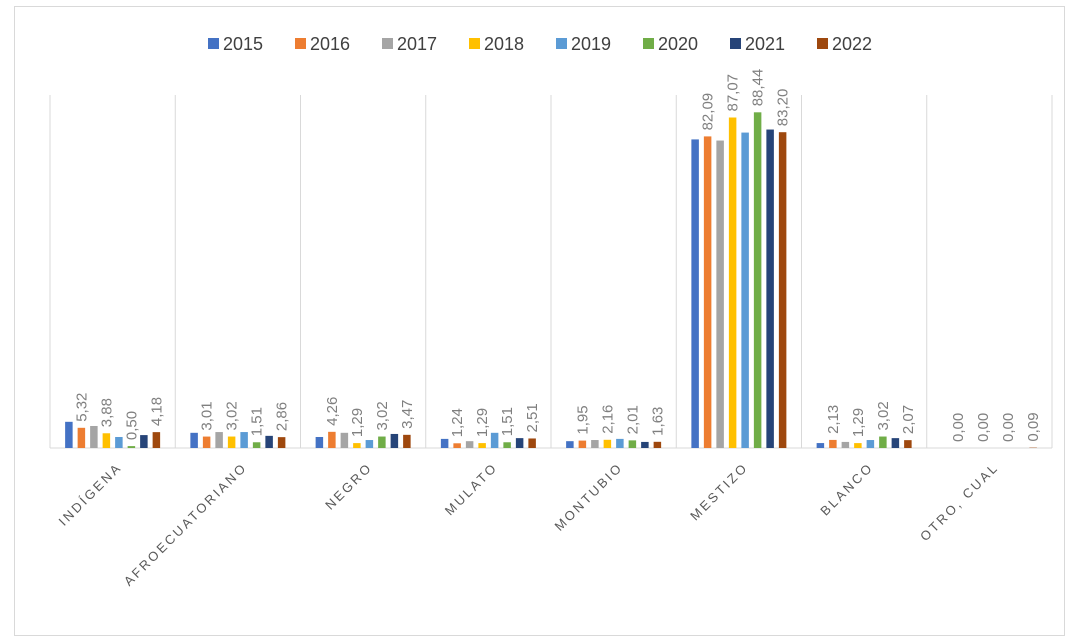 The image size is (1078, 643). Describe the element at coordinates (607, 419) in the screenshot. I see `data-label: 2,16` at that location.